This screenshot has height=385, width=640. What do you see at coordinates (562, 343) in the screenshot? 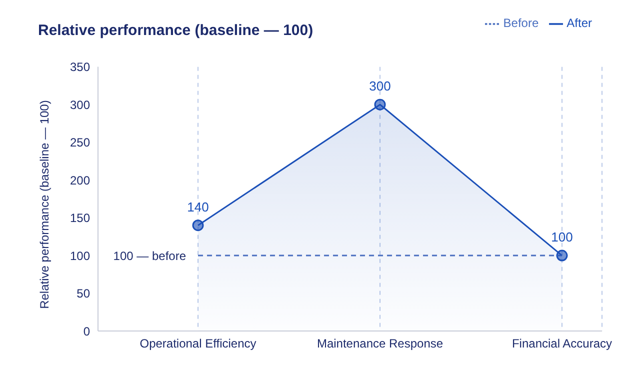
I see `x-tick-label: Financial Accuracy` at bounding box center [562, 343].